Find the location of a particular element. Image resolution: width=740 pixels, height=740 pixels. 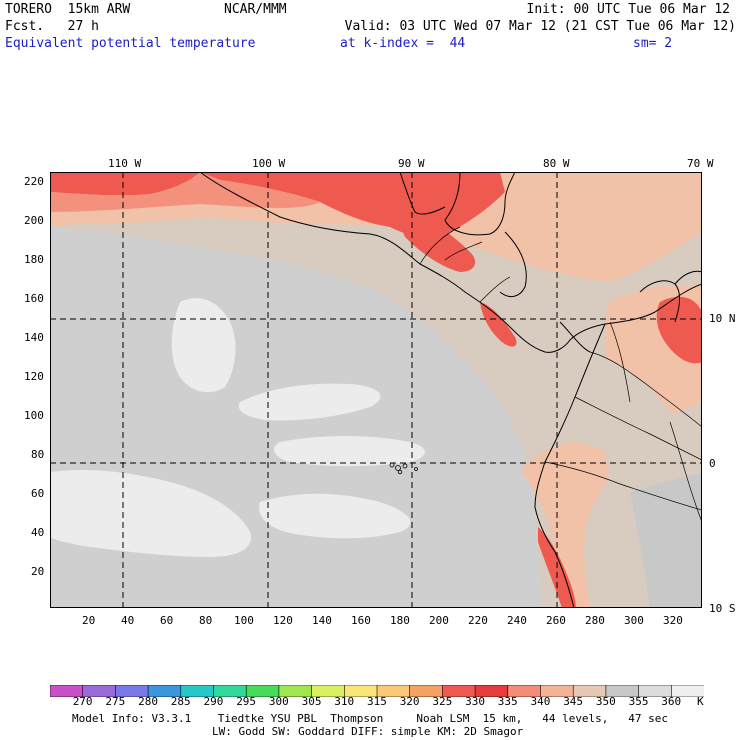

colorbar-label: 335 is located at coordinates (507, 701).